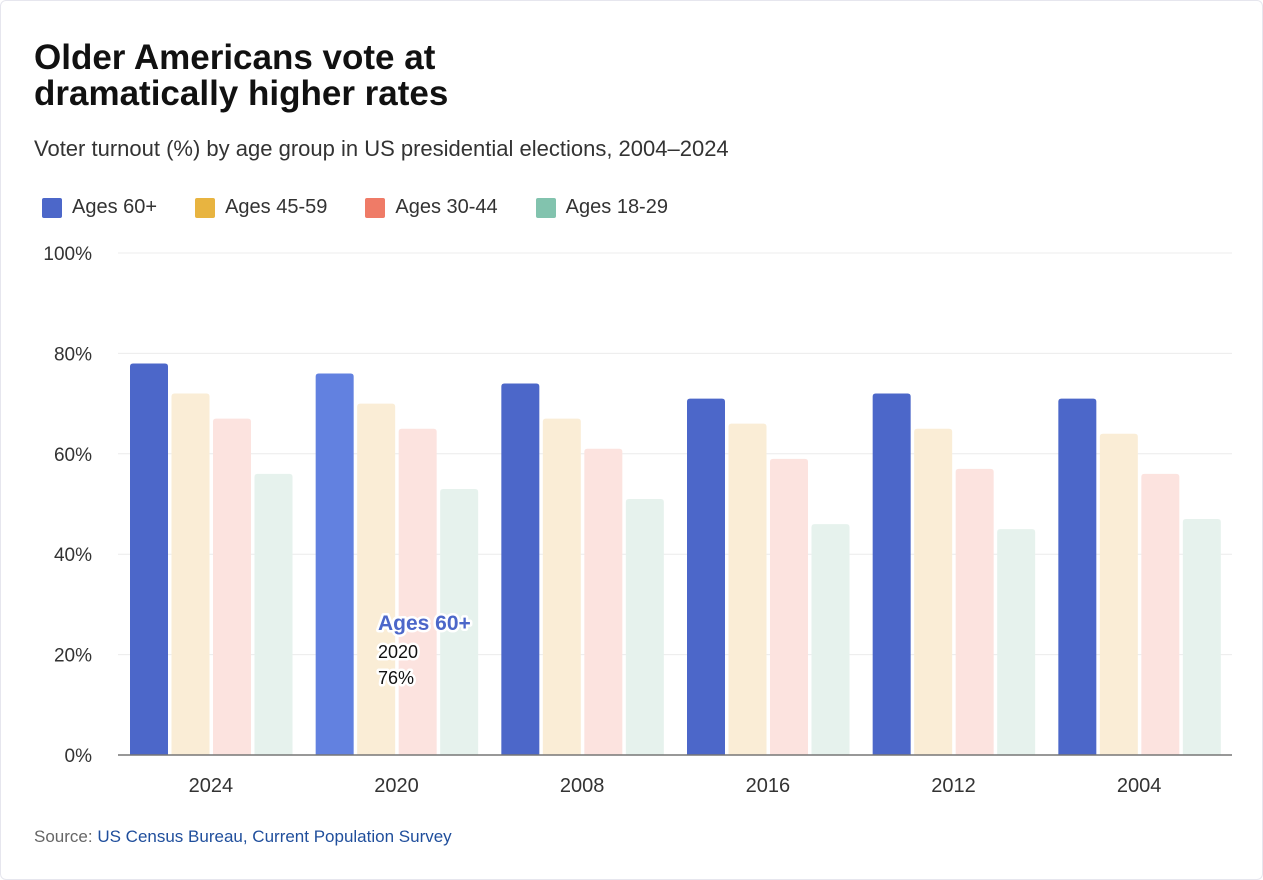  I want to click on y-tick-label: 40%, so click(73, 555).